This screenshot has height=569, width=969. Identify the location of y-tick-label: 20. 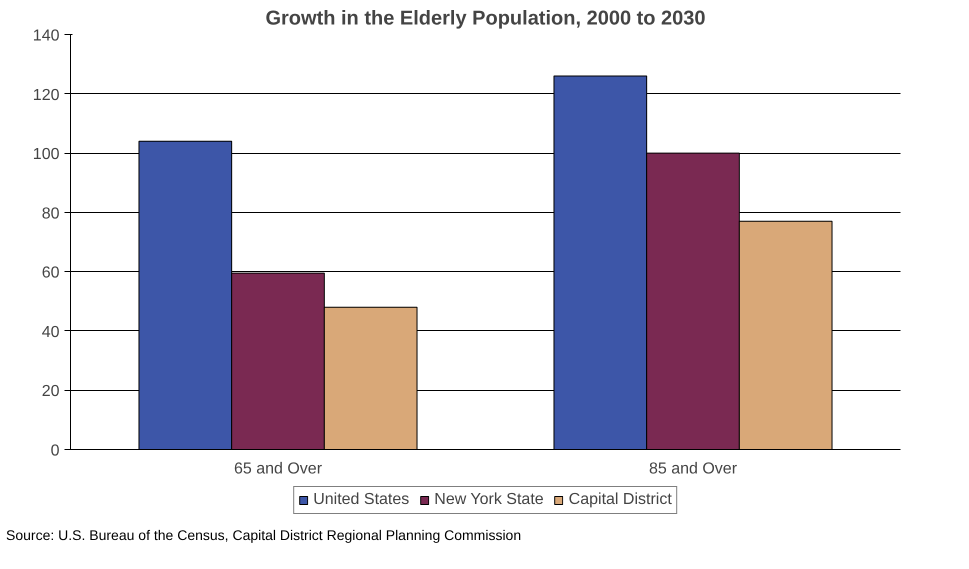
(51, 391).